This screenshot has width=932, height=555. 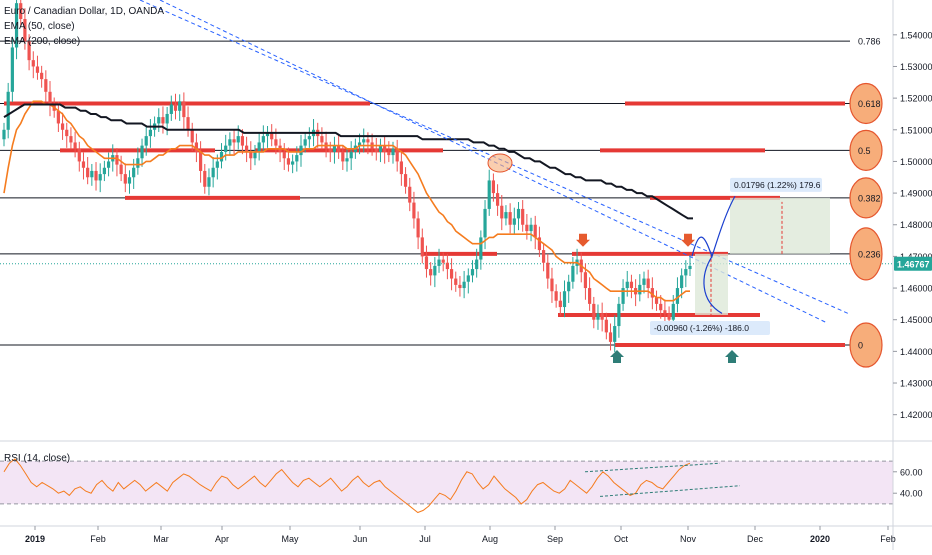 What do you see at coordinates (916, 320) in the screenshot?
I see `price-tick-label: 1.45000` at bounding box center [916, 320].